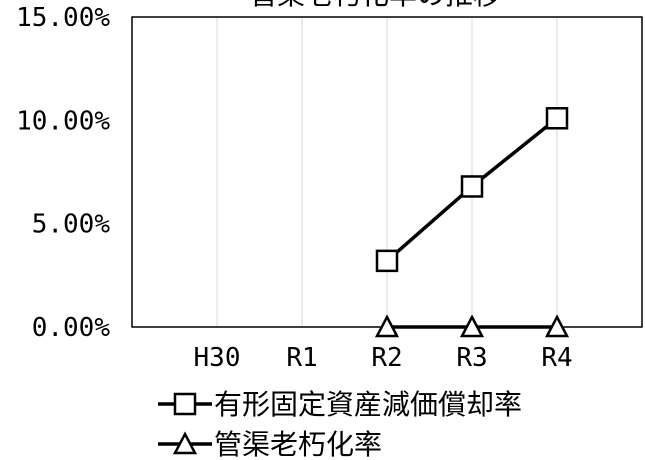  I want to click on y-tick-label: 15.00%, so click(63, 18).